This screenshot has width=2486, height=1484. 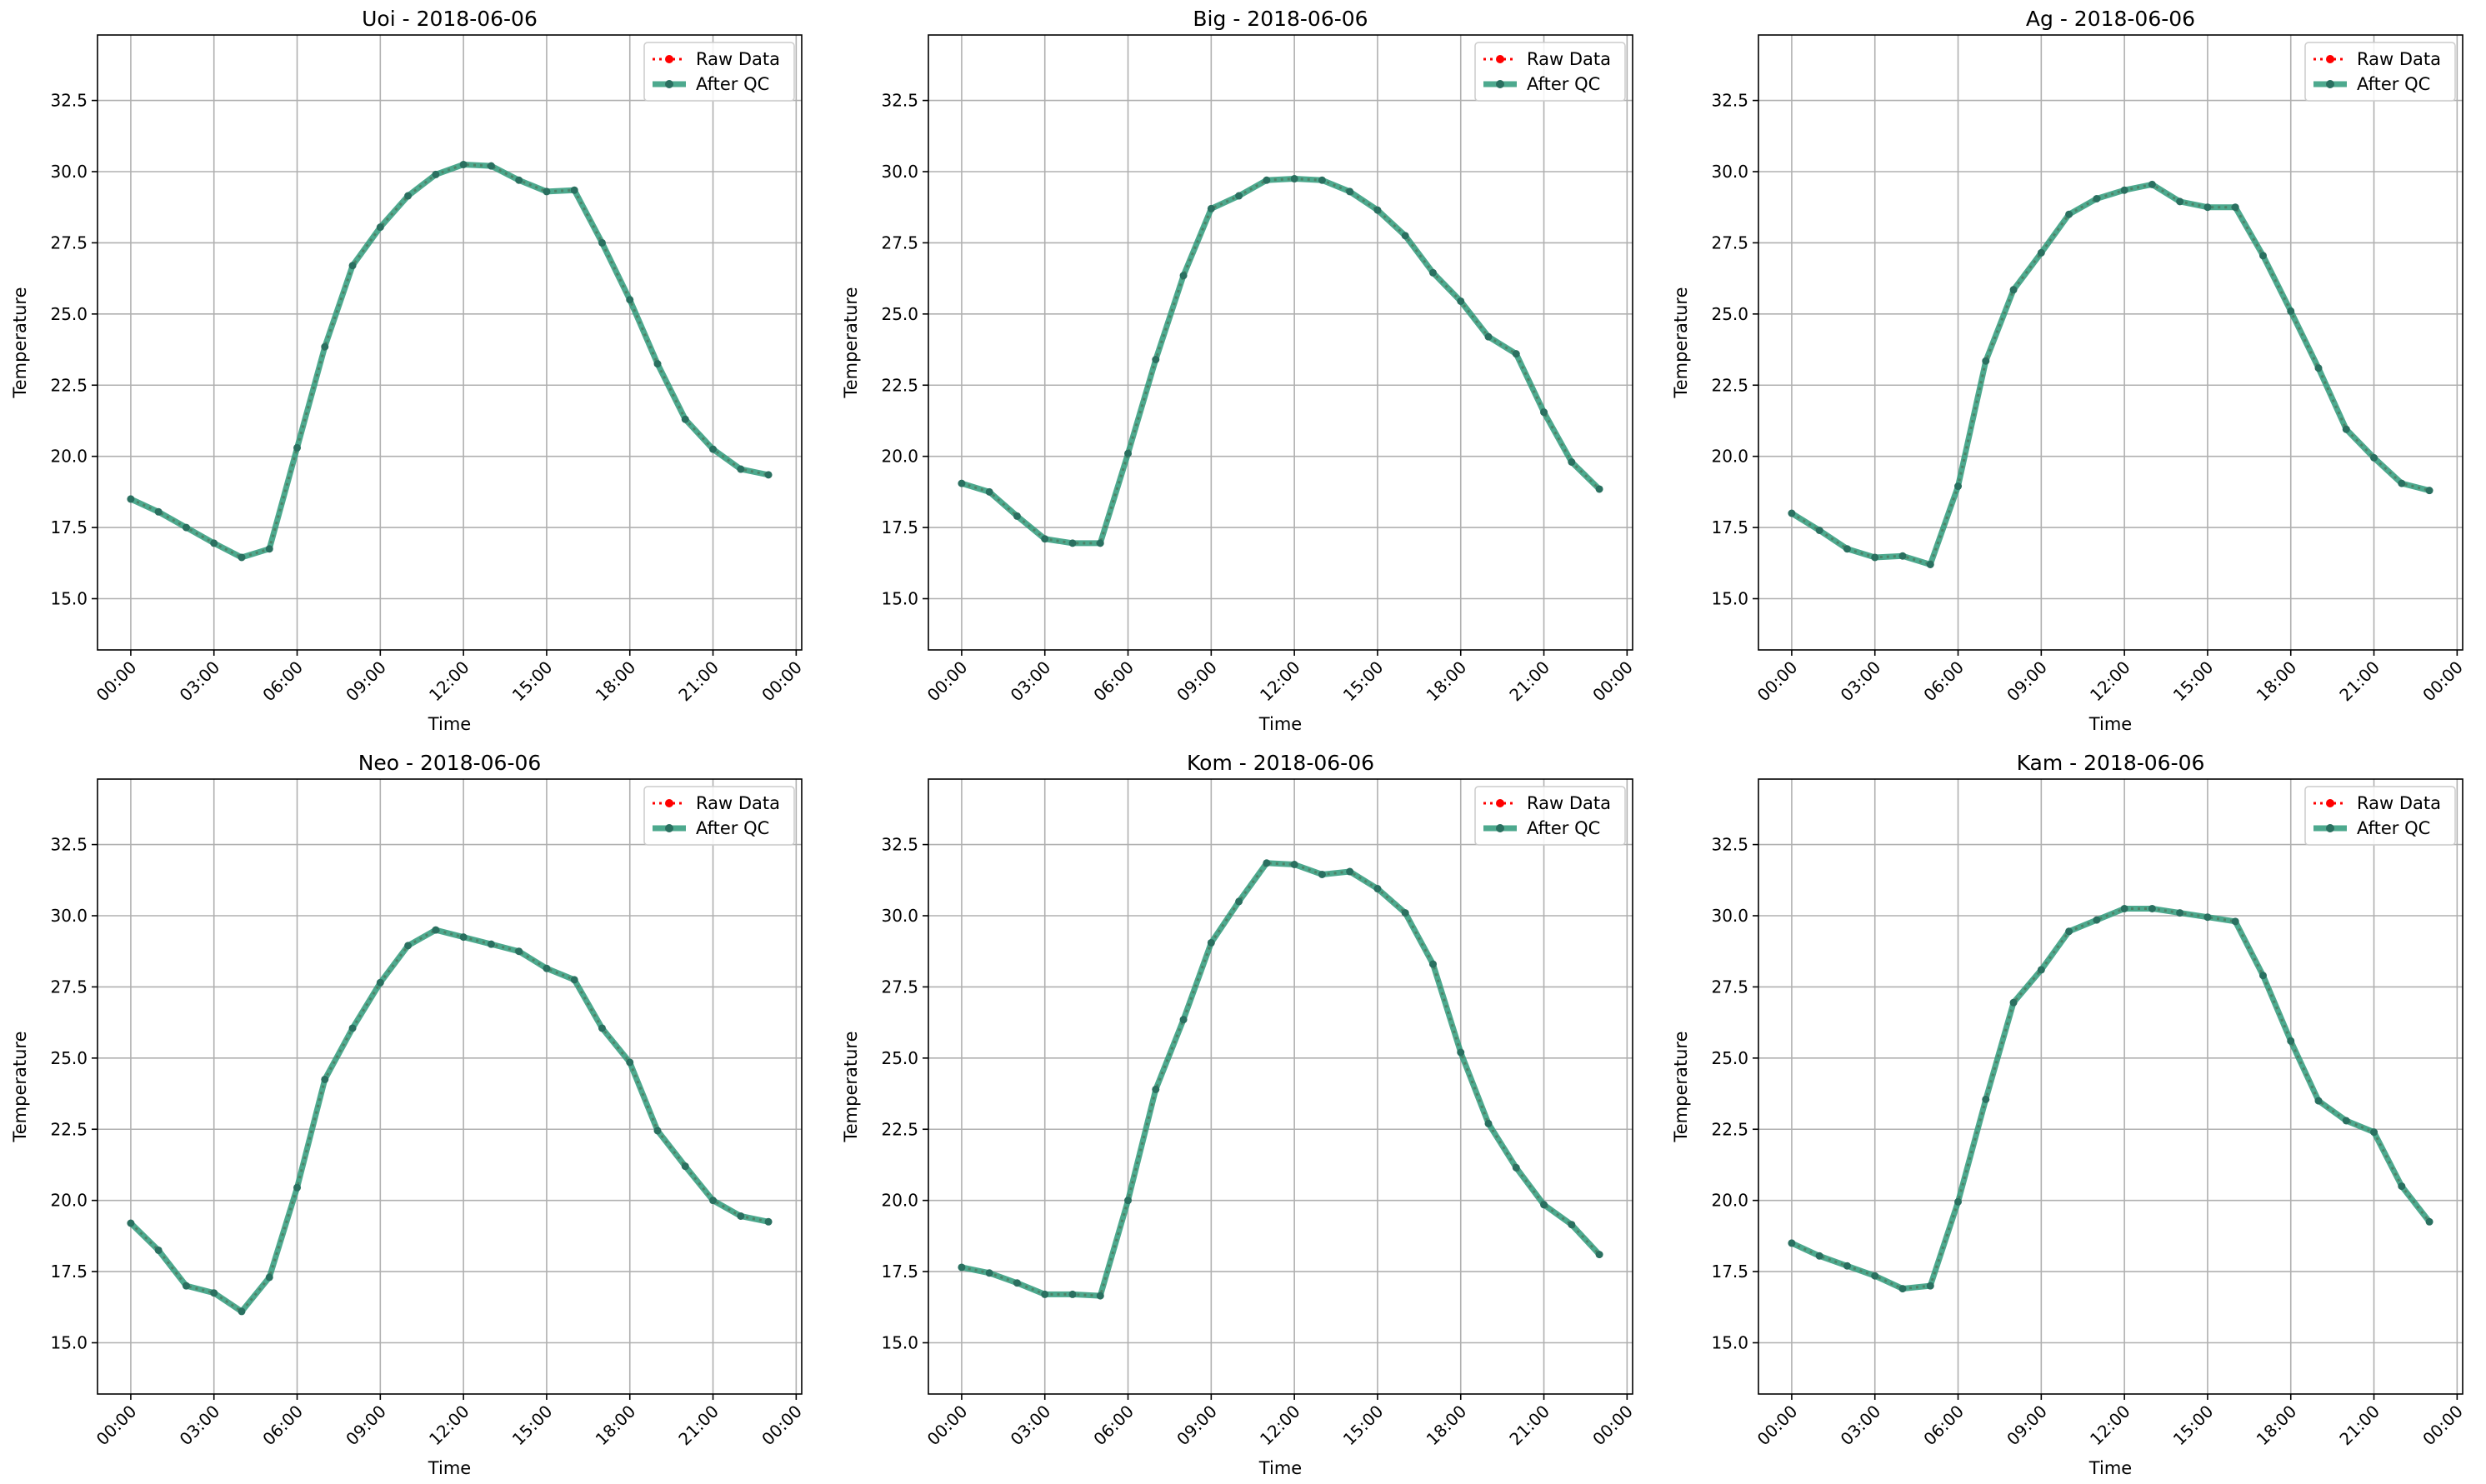 I want to click on chart-title: Kom - 2018-06-06, so click(x=1280, y=763).